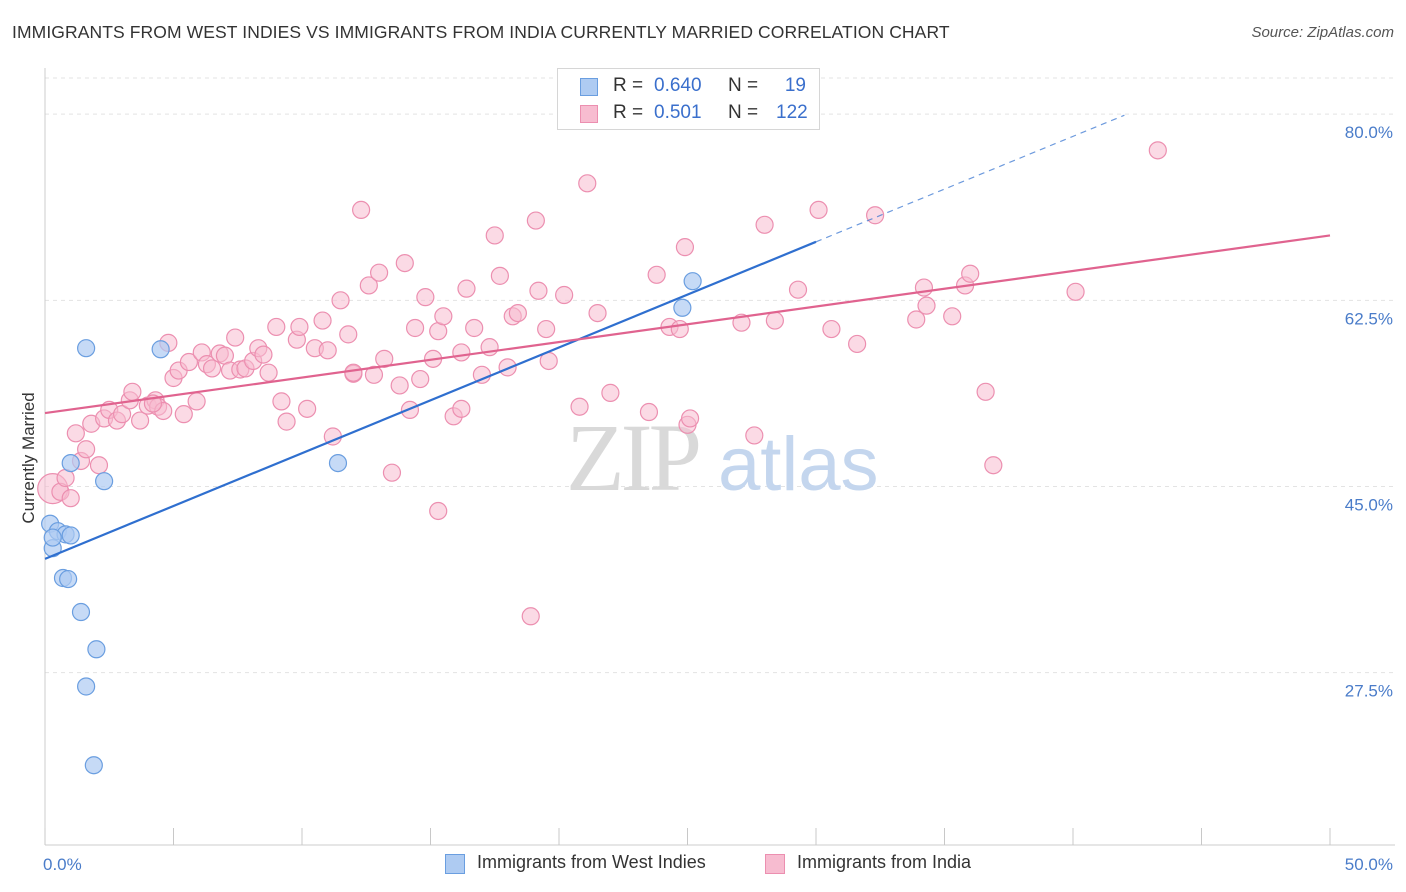 This screenshot has height=892, width=1406. Describe the element at coordinates (1369, 132) in the screenshot. I see `y-tick-label: 80.0%` at that location.